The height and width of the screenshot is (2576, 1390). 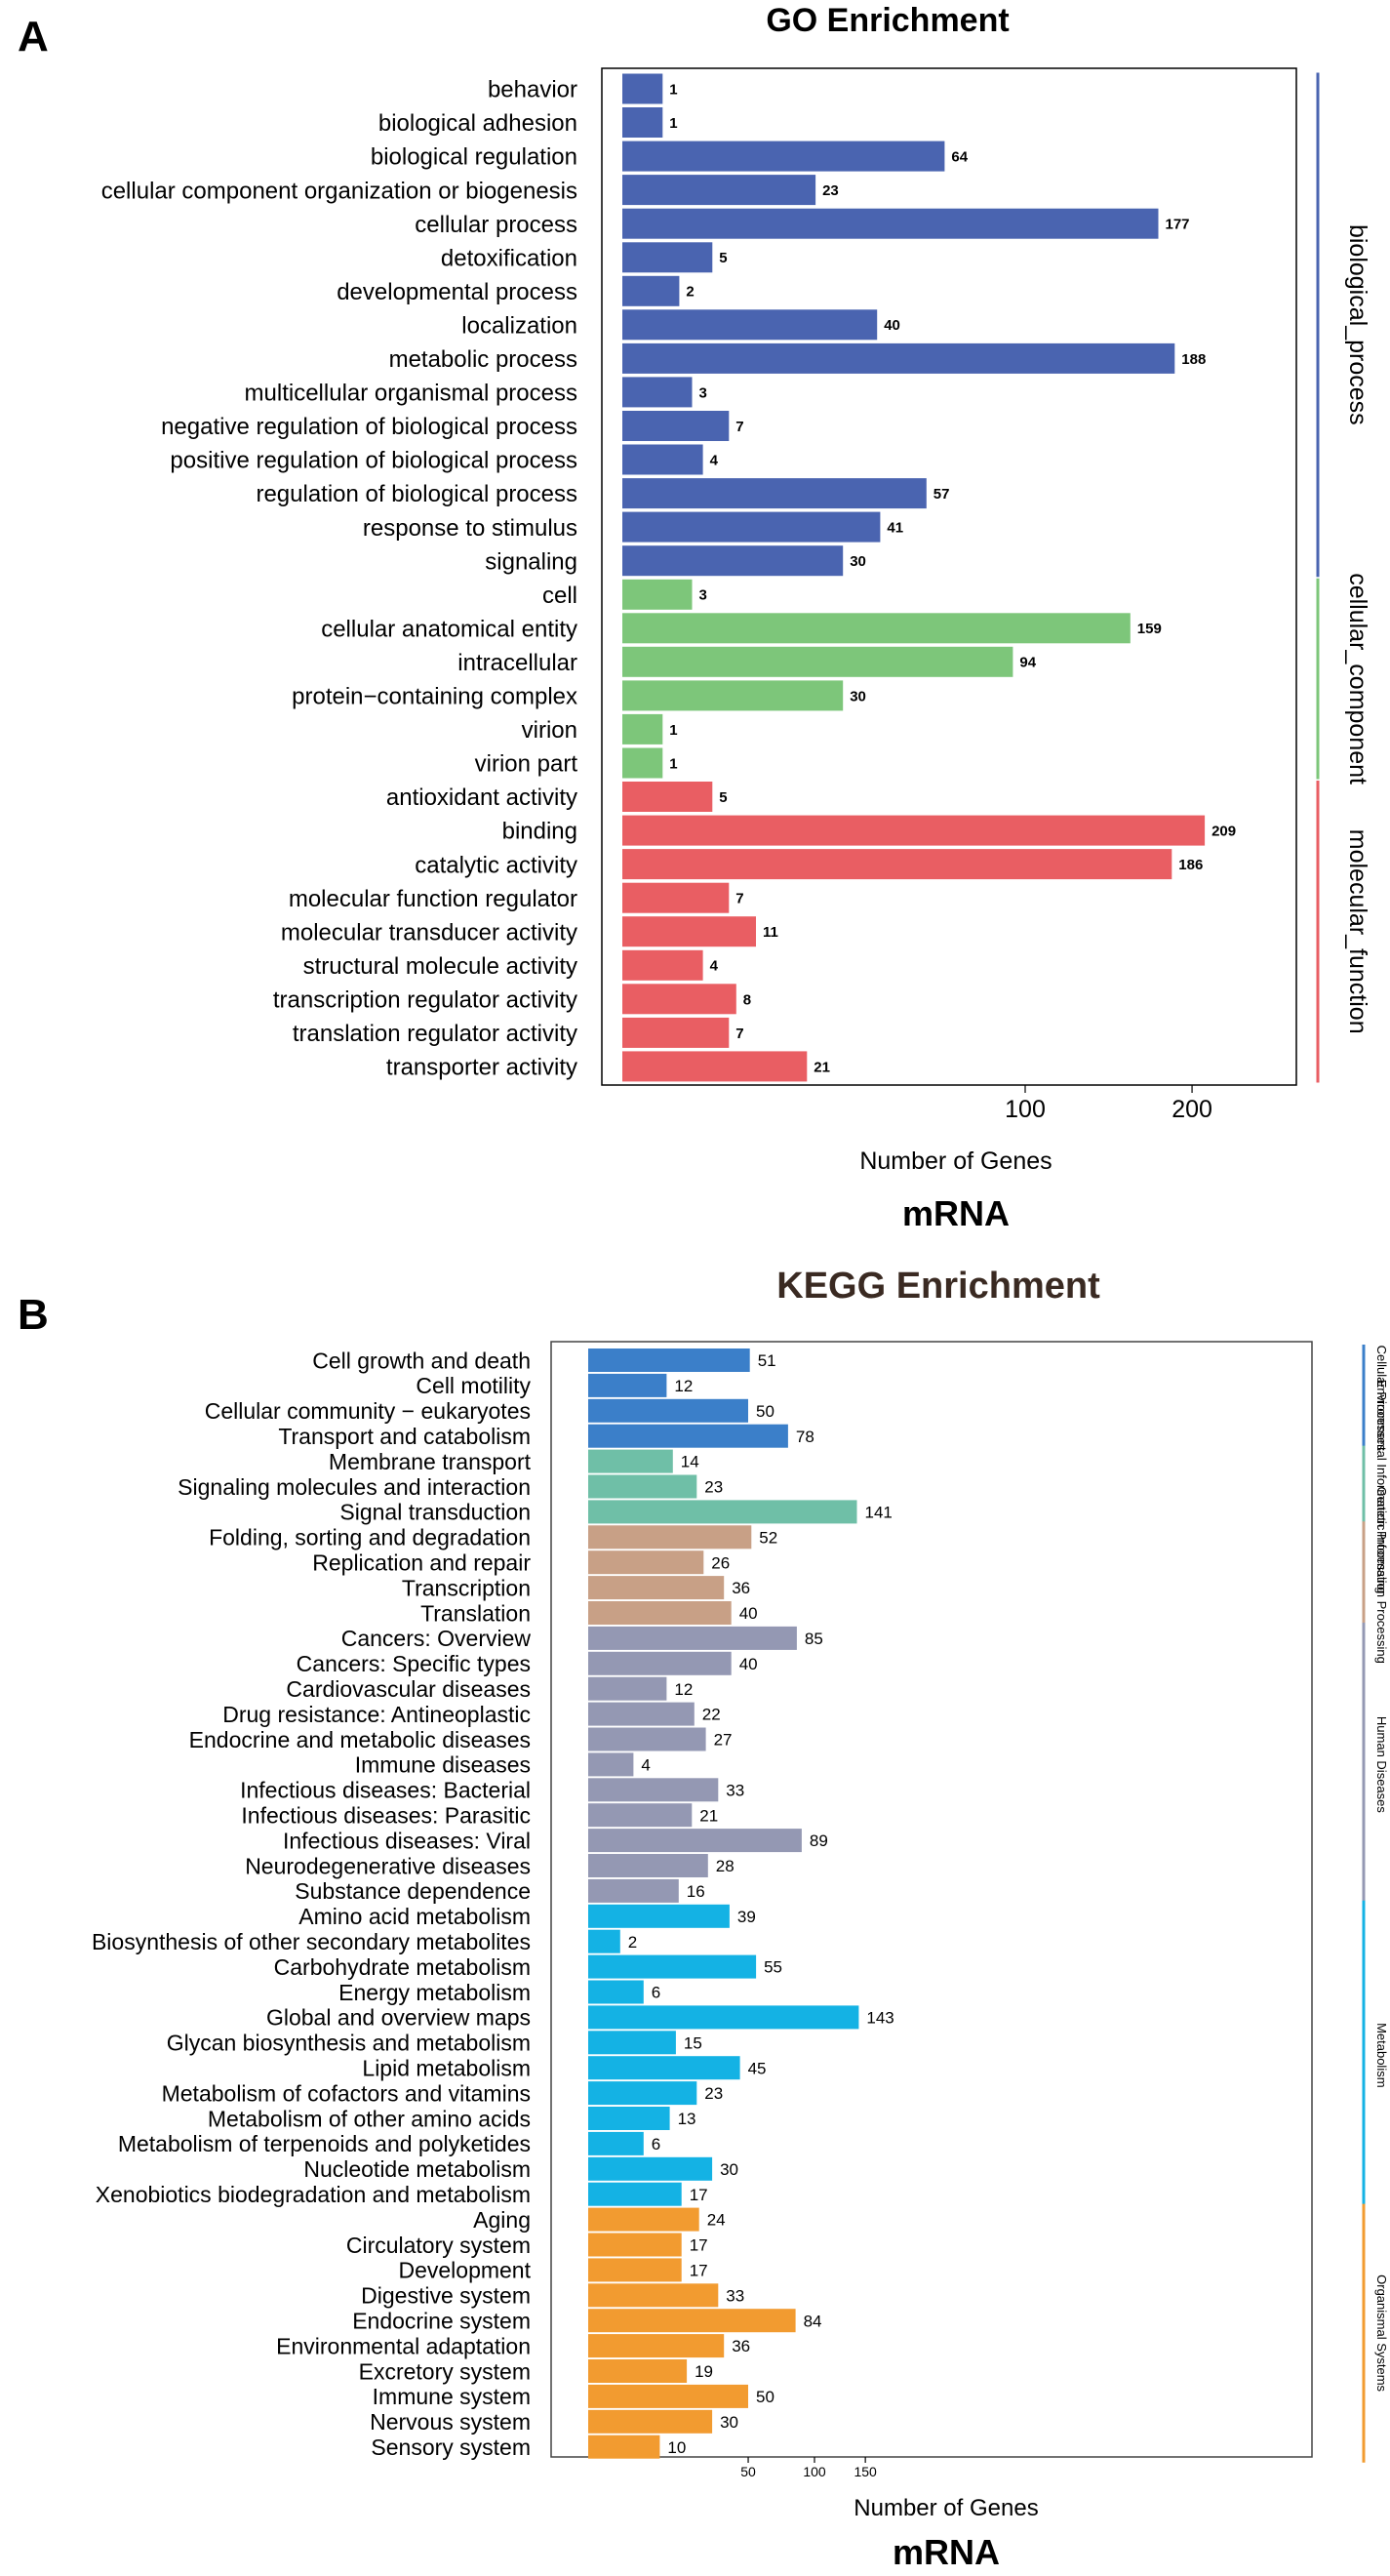 What do you see at coordinates (431, 1461) in the screenshot?
I see `kegg-category-label: Membrane transport` at bounding box center [431, 1461].